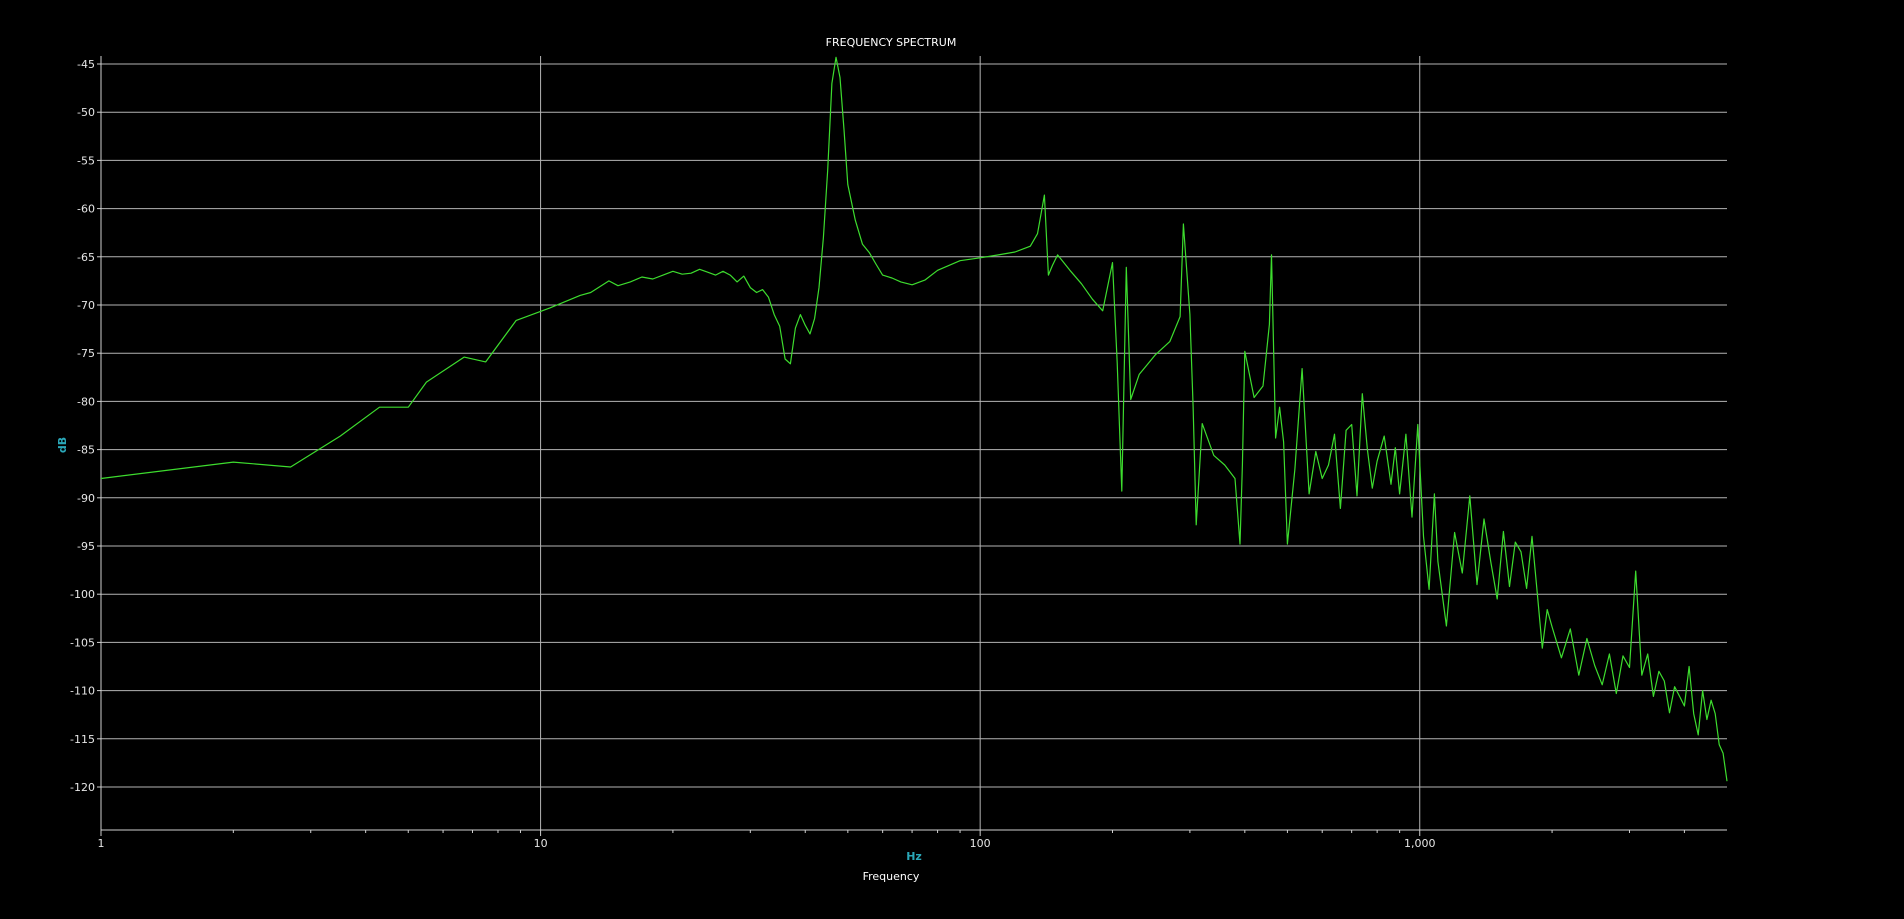 This screenshot has width=1904, height=919. I want to click on chart-title: FREQUENCY SPECTRUM, so click(891, 42).